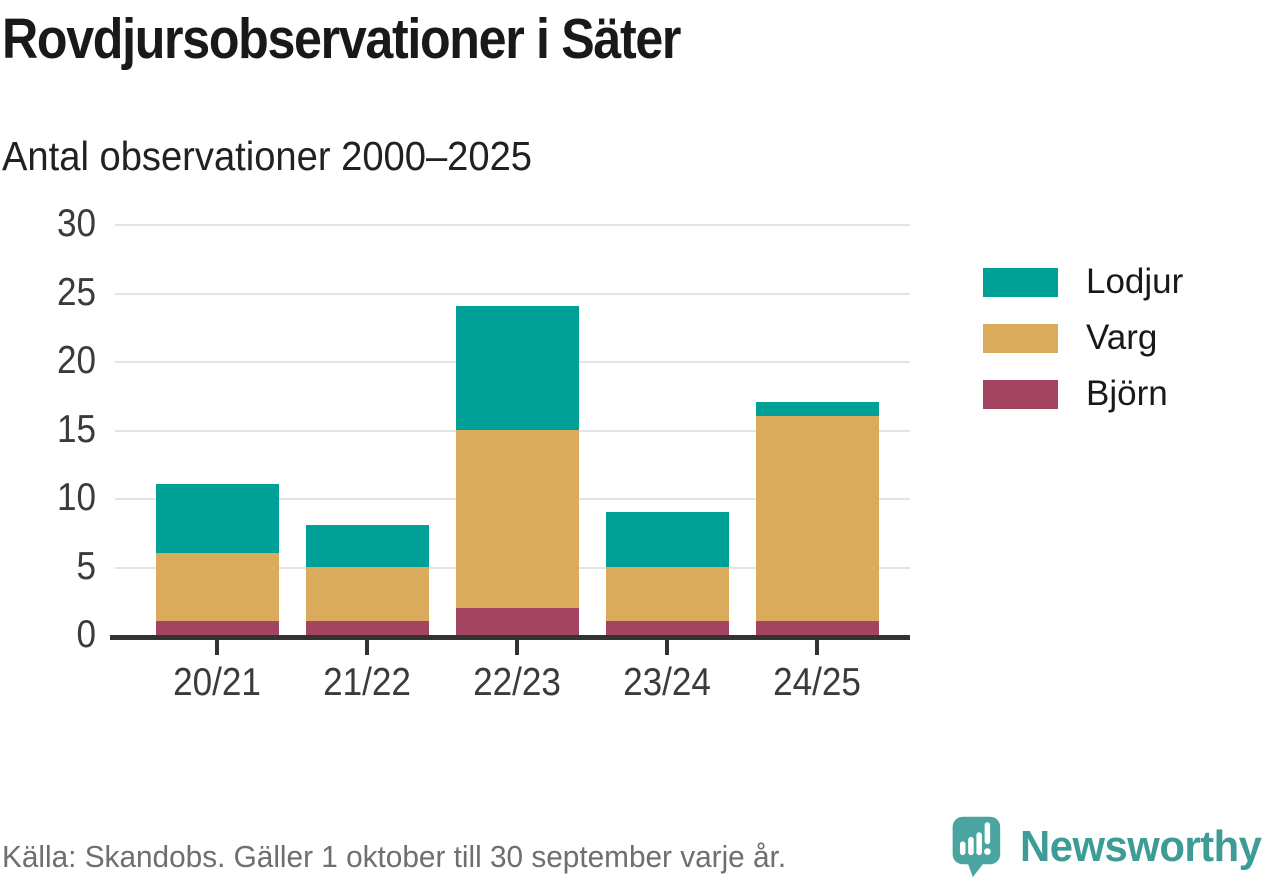 The width and height of the screenshot is (1262, 879). Describe the element at coordinates (1083, 282) in the screenshot. I see `legend-item-lodjur: Lodjur` at that location.